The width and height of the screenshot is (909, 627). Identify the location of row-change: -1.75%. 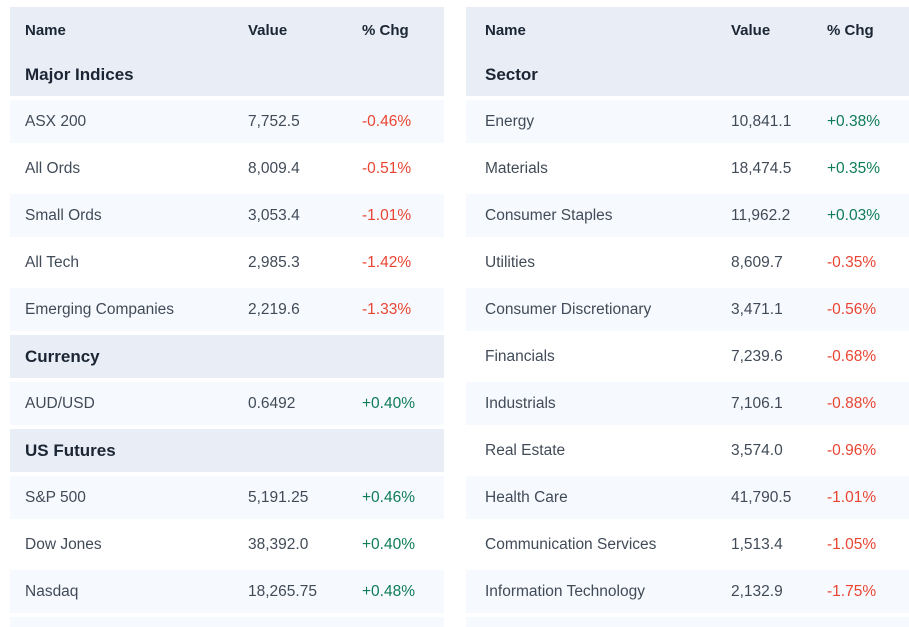
(852, 591).